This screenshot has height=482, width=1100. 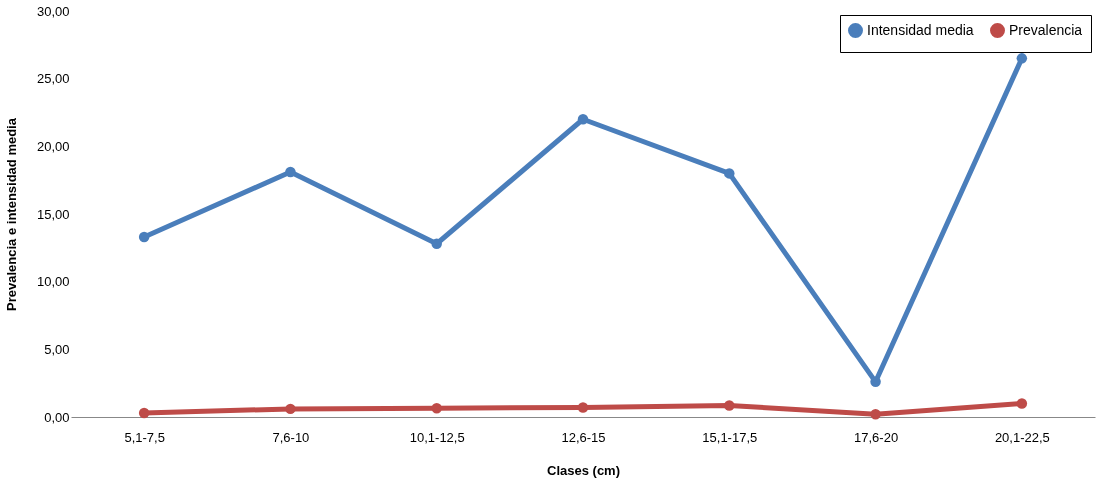 What do you see at coordinates (144, 437) in the screenshot?
I see `x-tick-label: 5,1-7,5` at bounding box center [144, 437].